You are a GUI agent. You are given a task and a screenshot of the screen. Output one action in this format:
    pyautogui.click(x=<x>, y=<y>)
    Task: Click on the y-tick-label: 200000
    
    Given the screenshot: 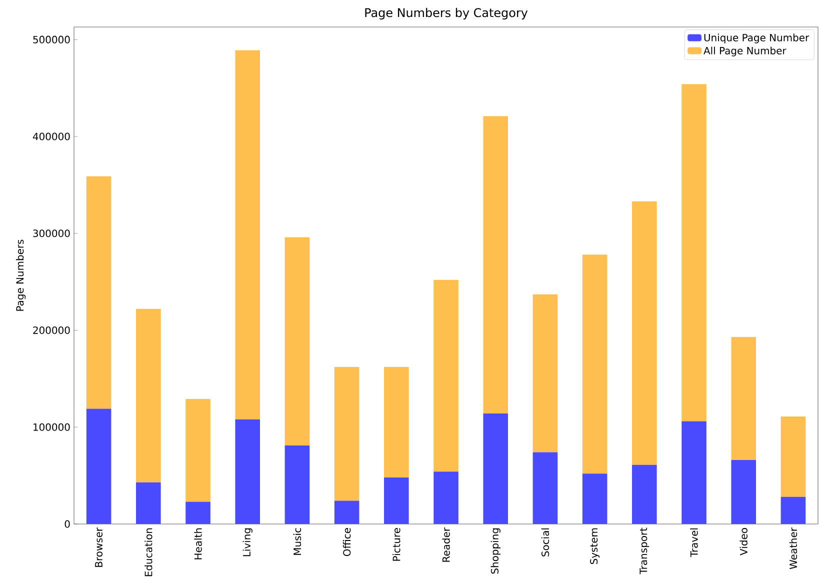 What is the action you would take?
    pyautogui.click(x=51, y=330)
    